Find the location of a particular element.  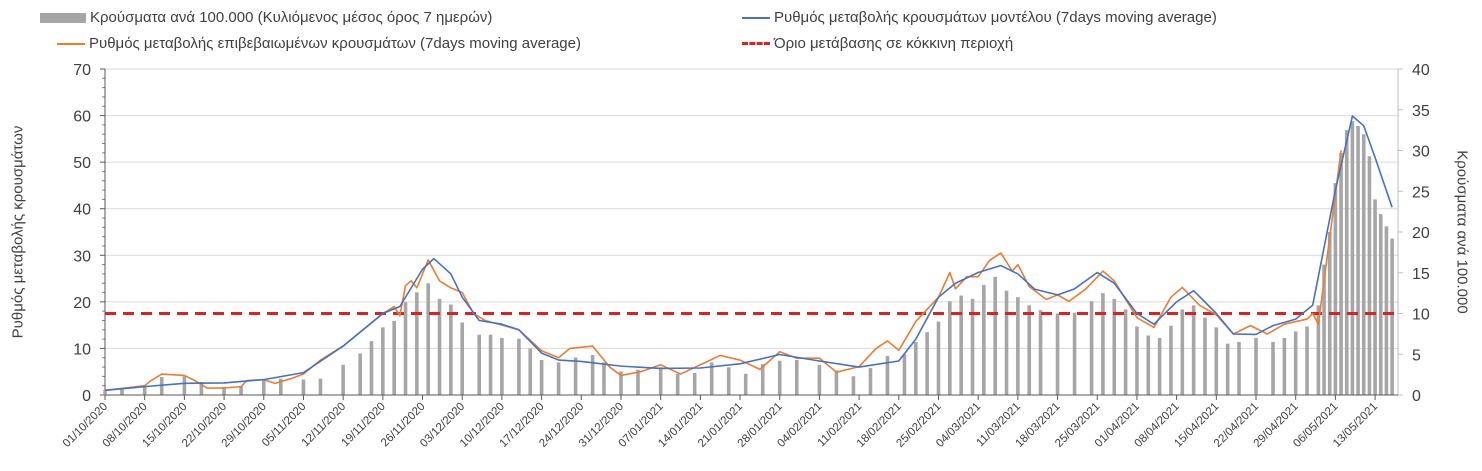

legend-swatch-bar is located at coordinates (63, 17).